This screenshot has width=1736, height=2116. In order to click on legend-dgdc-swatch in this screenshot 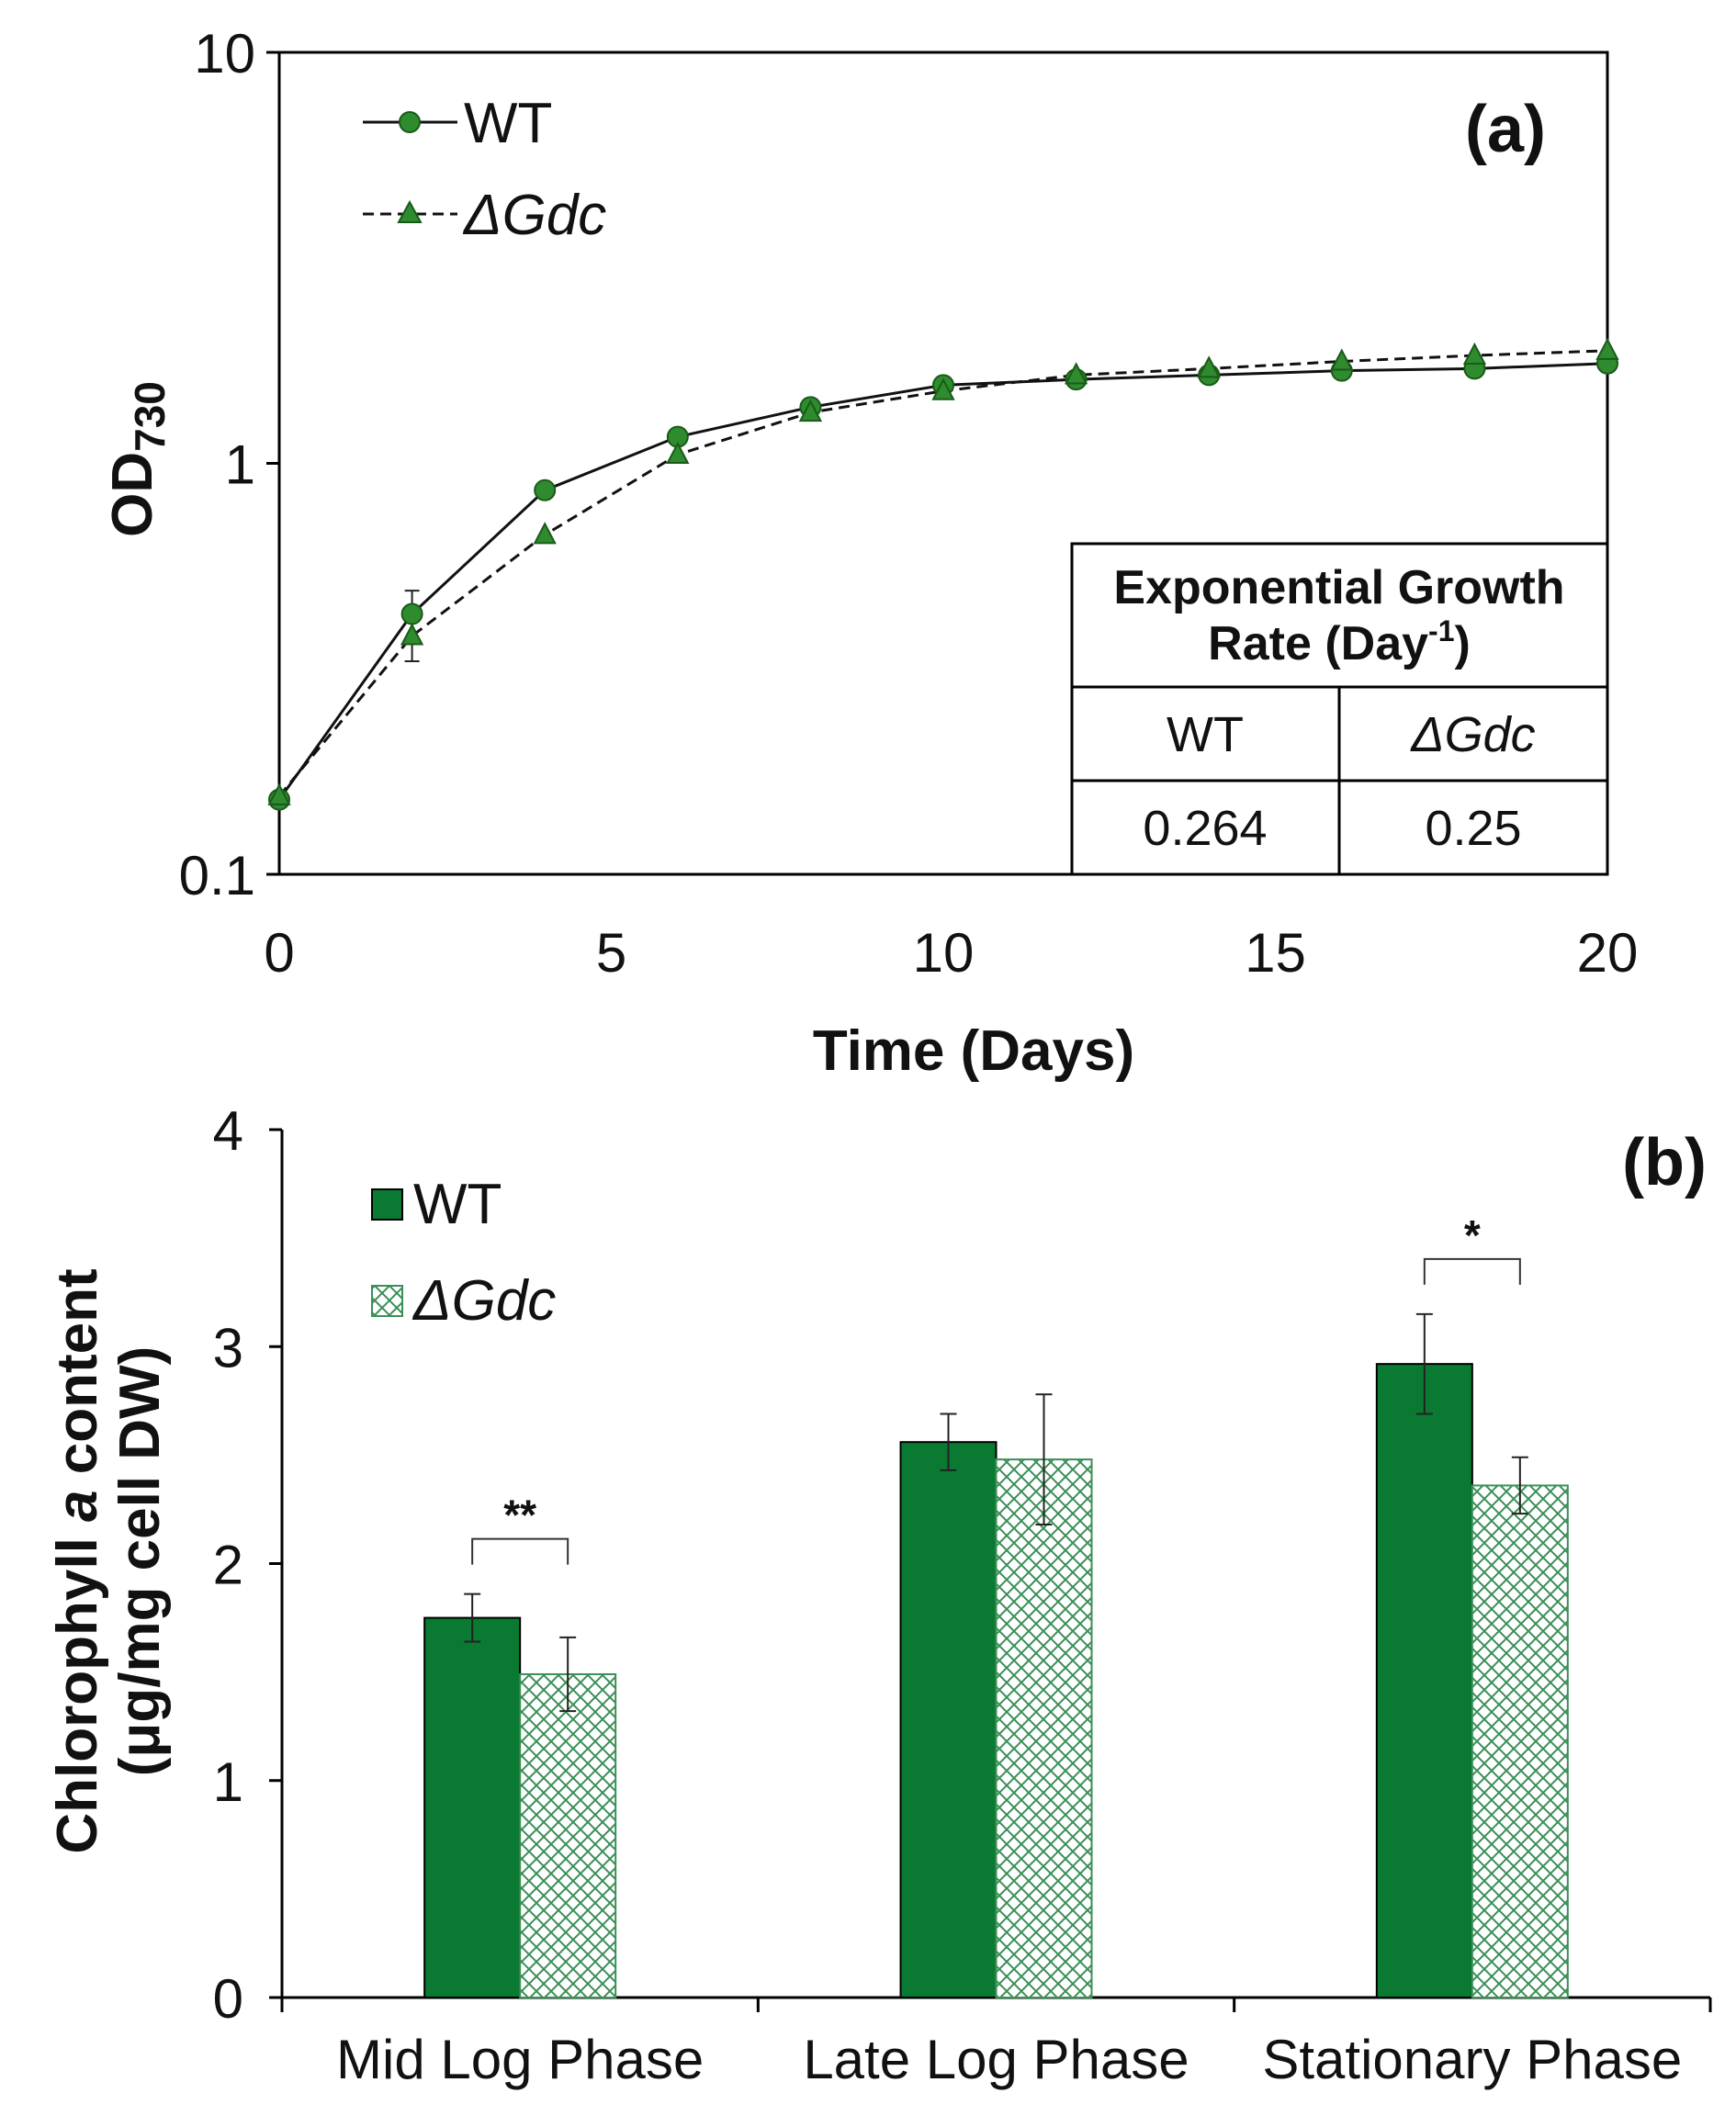, I will do `click(387, 1301)`.